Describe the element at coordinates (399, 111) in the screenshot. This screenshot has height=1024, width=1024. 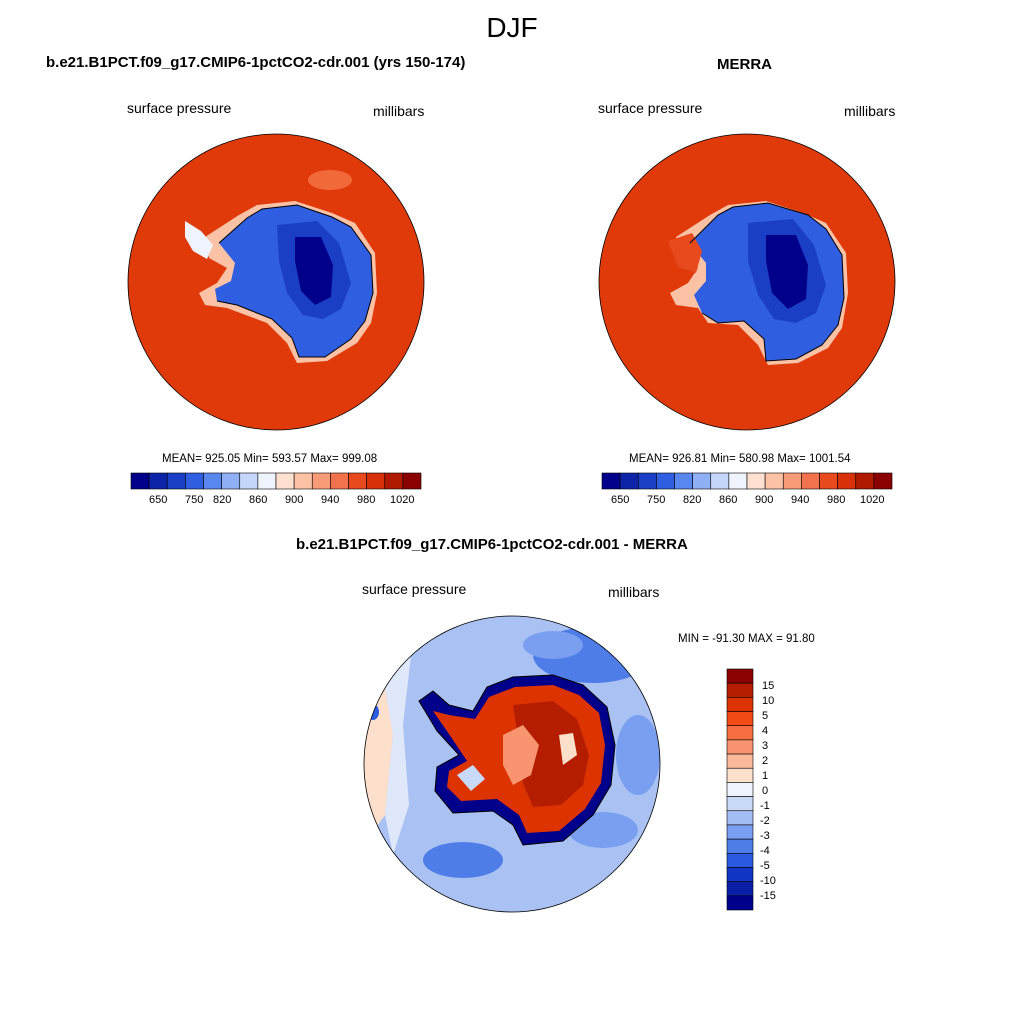
I see `model-units-label: millibars` at that location.